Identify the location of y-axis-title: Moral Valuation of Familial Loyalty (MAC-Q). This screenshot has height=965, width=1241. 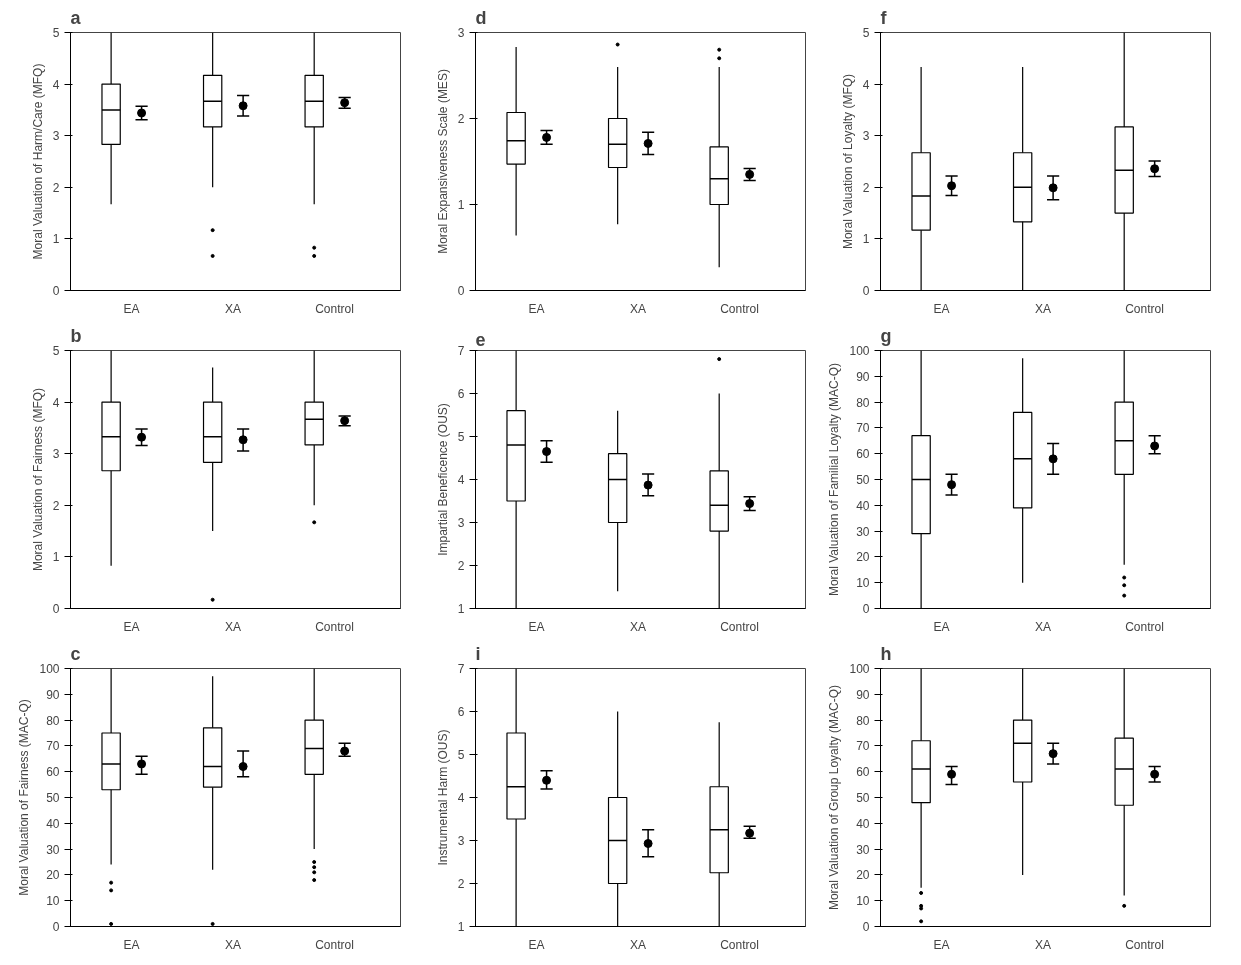
(834, 479).